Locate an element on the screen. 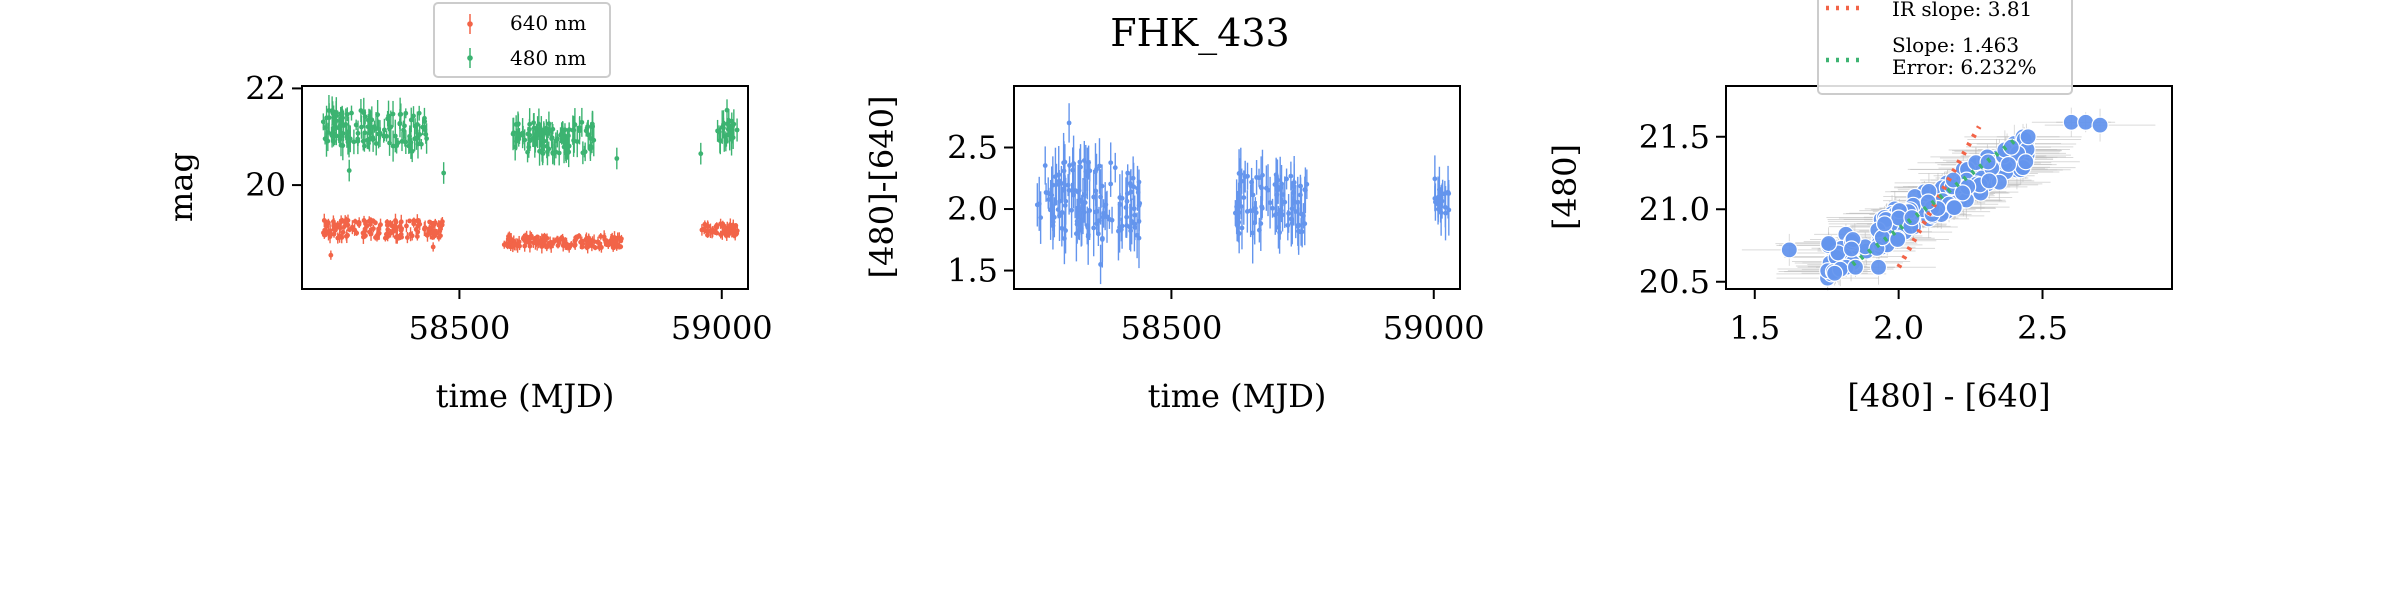 This screenshot has width=2400, height=600. cmd-ylabel: [480] is located at coordinates (1565, 187).